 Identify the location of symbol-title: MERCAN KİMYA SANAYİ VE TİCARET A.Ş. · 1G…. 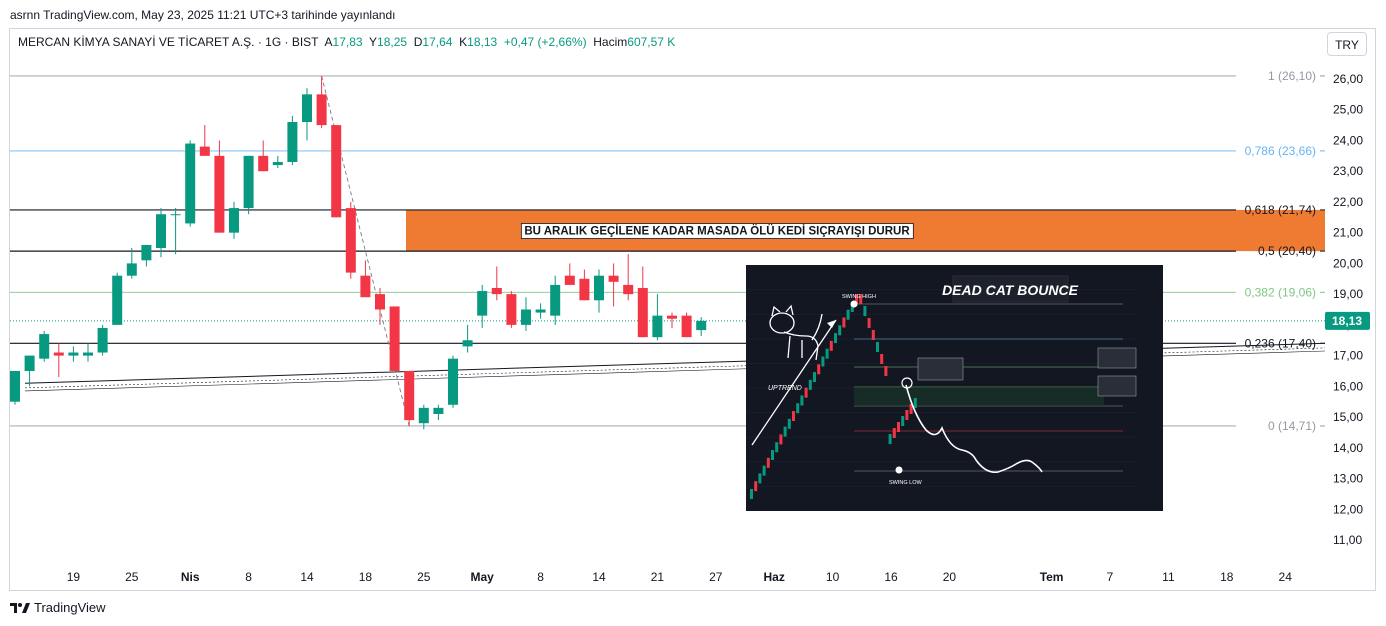
(168, 42).